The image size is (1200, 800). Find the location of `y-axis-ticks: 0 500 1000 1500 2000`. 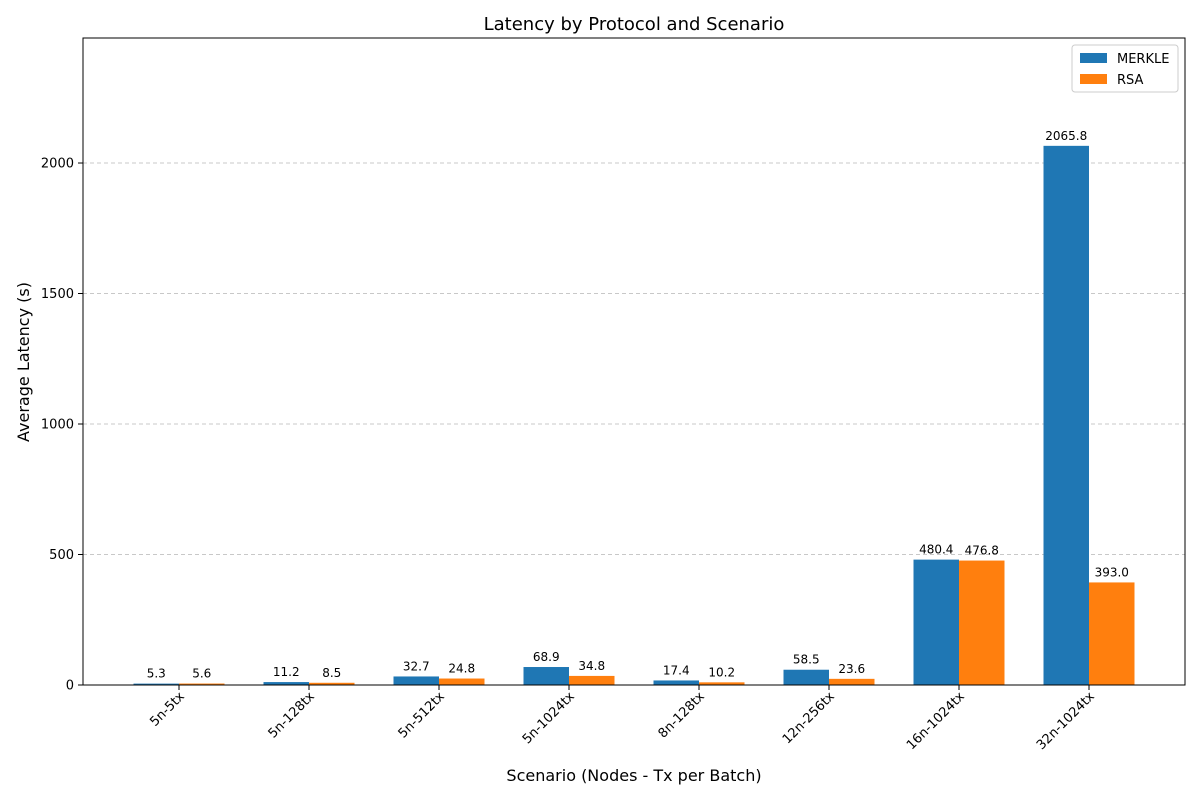

y-axis-ticks: 0 500 1000 1500 2000 is located at coordinates (62, 425).